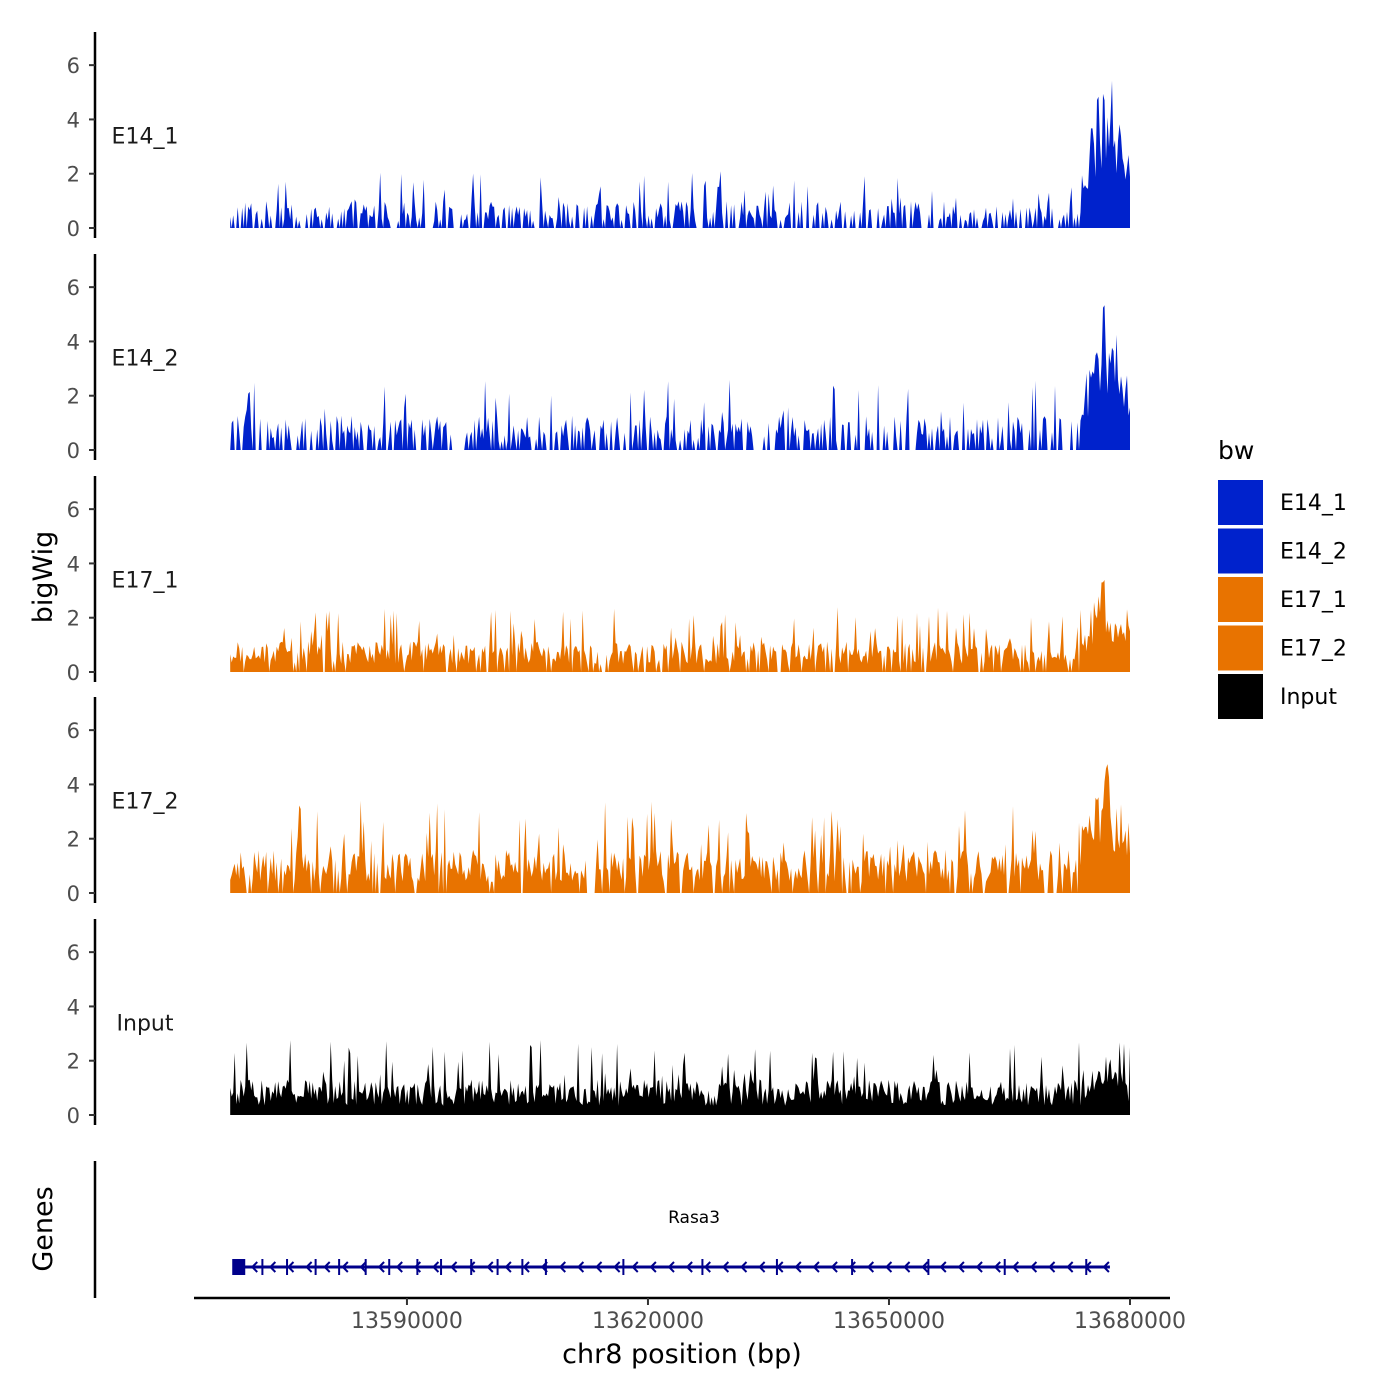  I want to click on x-axis-label: chr8 position (bp), so click(682, 1354).